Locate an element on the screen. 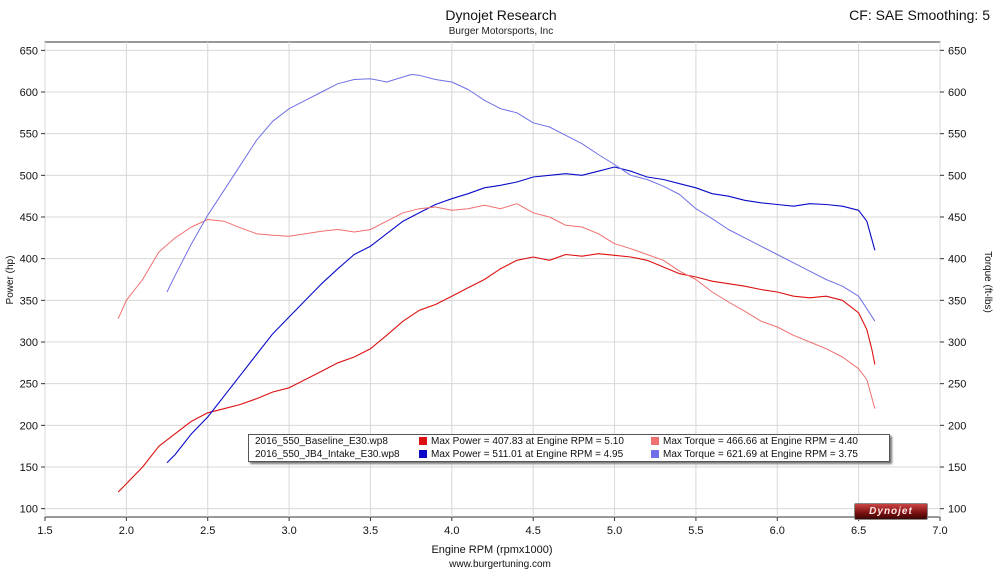 Image resolution: width=1000 pixels, height=571 pixels. y-tick-label-left: 350 is located at coordinates (29, 301).